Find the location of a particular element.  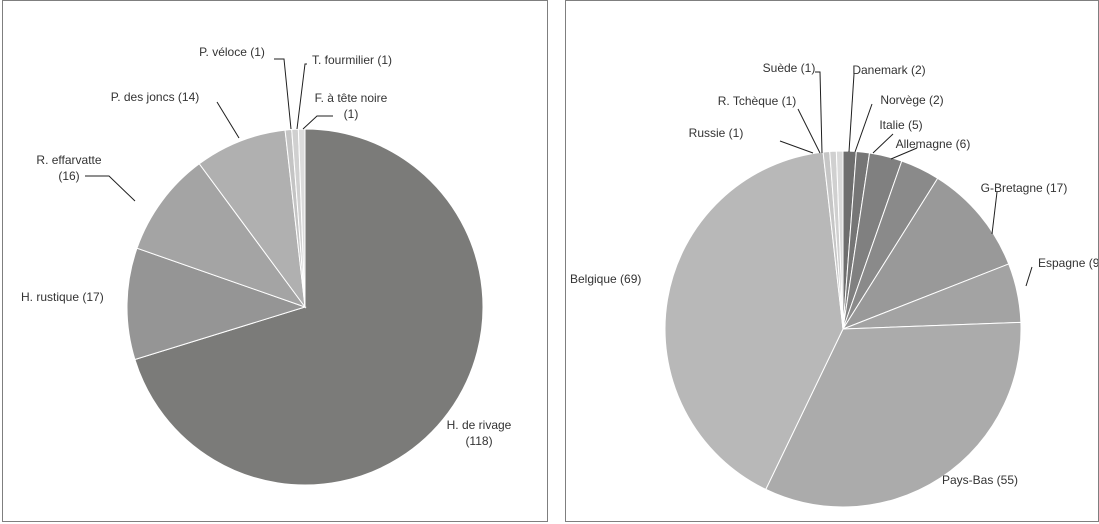

slice-label-t-fourmilier: T. fourmilier (1) is located at coordinates (352, 60).